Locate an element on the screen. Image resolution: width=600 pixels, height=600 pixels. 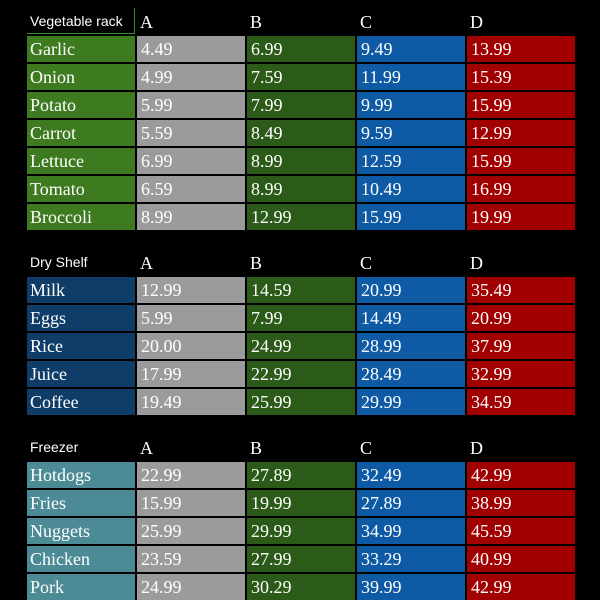
item-name: Coffee is located at coordinates (81, 402).